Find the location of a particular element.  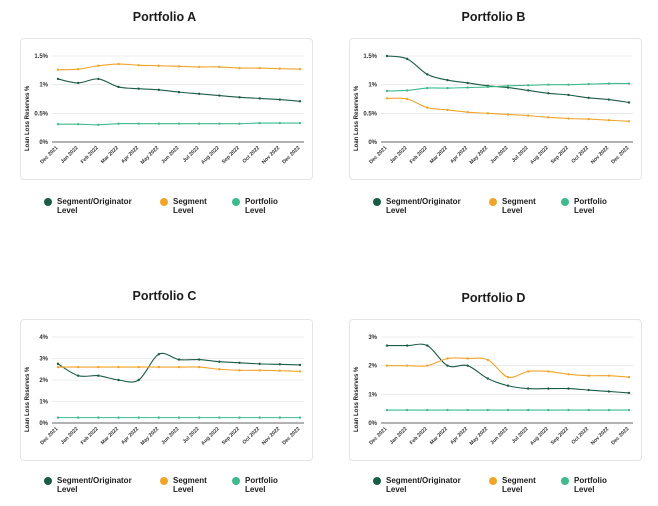

y-tick-label: 1.5% is located at coordinates (370, 57).